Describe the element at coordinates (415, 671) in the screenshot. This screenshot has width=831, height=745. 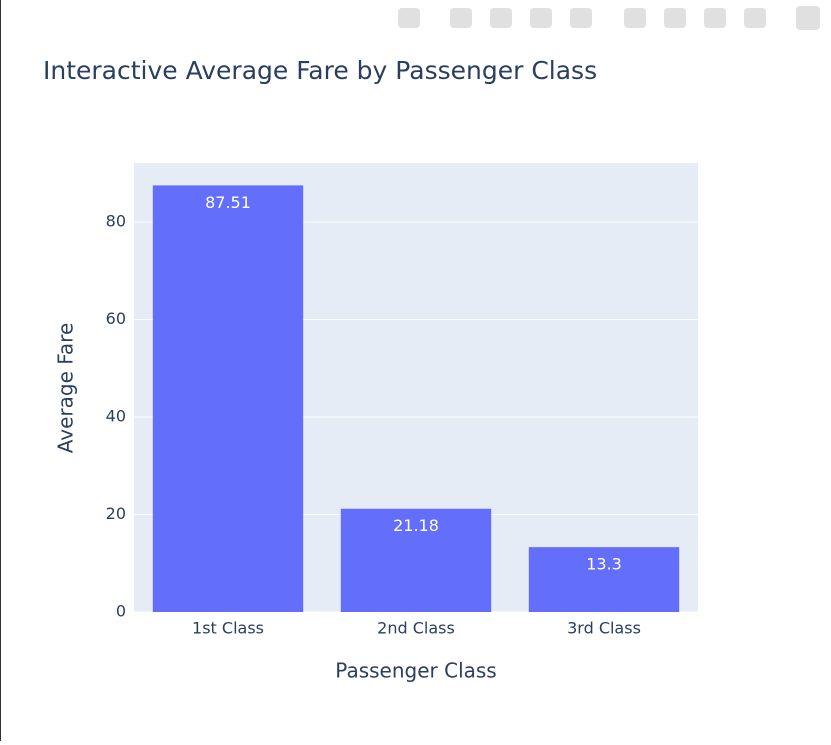
I see `x-axis-title: Passenger Class` at that location.